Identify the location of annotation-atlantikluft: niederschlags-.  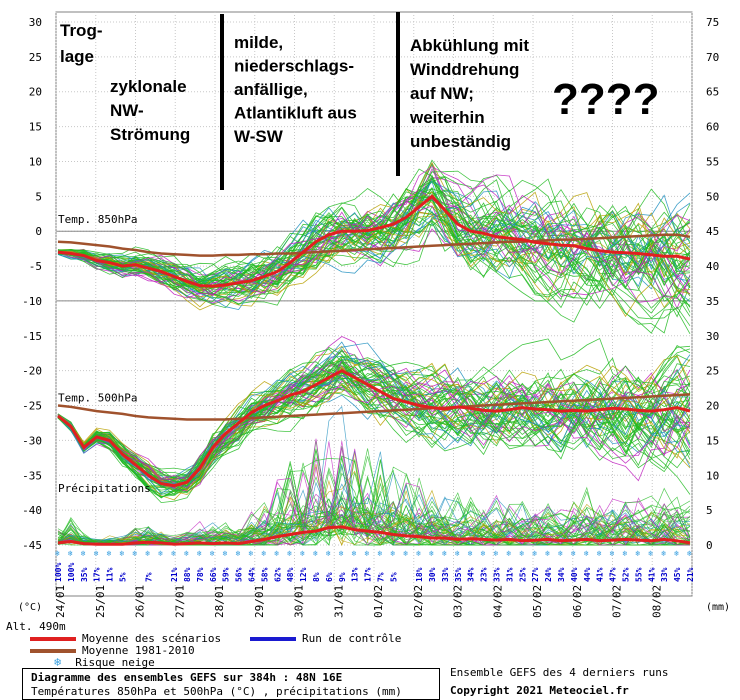
(294, 66).